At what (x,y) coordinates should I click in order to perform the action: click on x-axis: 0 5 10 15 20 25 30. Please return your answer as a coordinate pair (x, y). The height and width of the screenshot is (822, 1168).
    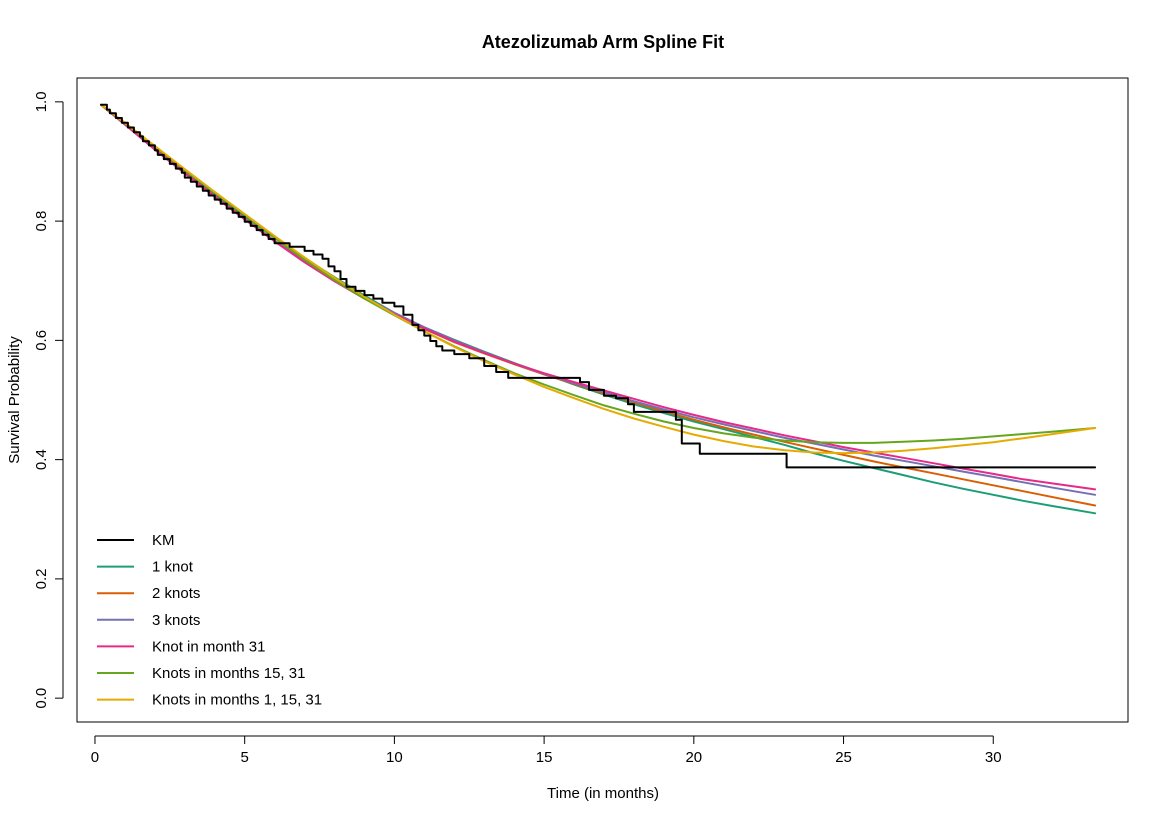
    Looking at the image, I should click on (546, 750).